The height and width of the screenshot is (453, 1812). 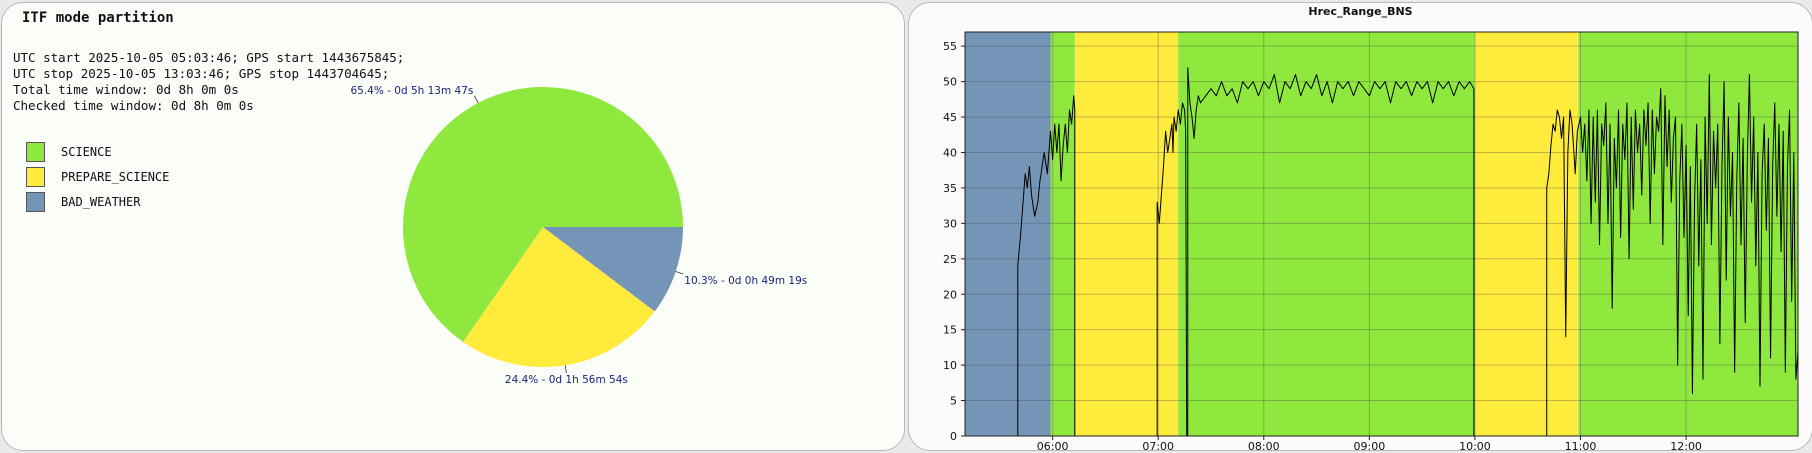 What do you see at coordinates (126, 89) in the screenshot?
I see `info-line-total-window: Total time window: 0d 8h 0m 0s` at bounding box center [126, 89].